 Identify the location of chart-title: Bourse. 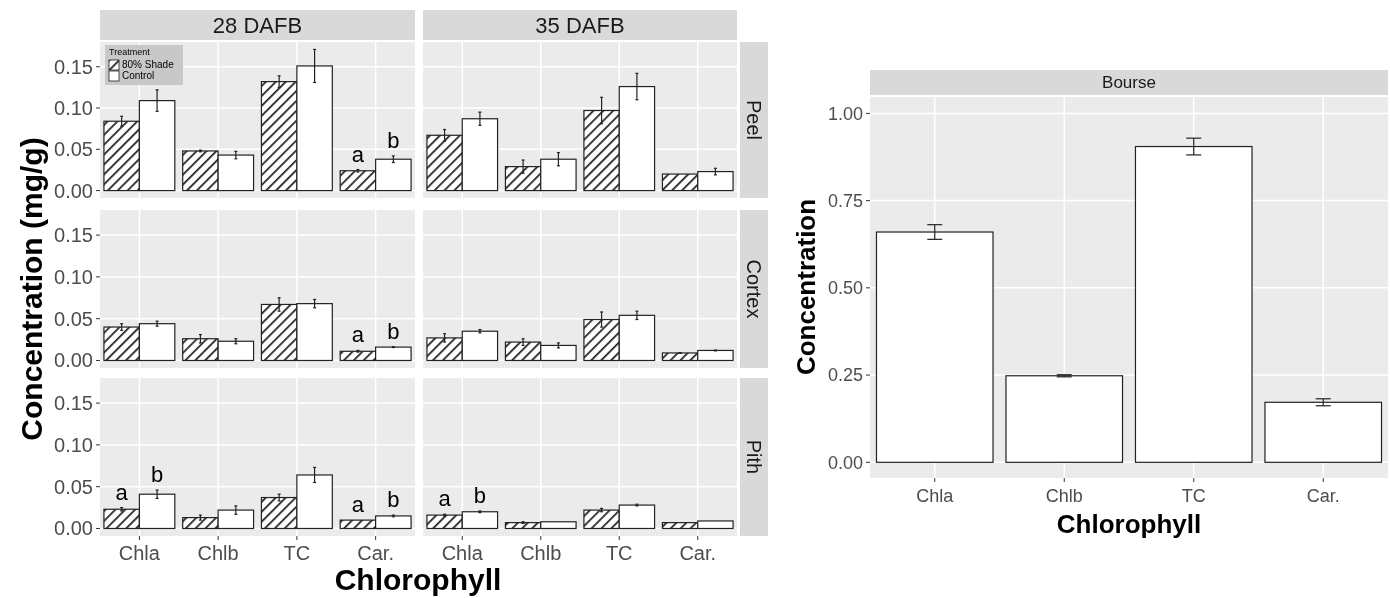
(1129, 83).